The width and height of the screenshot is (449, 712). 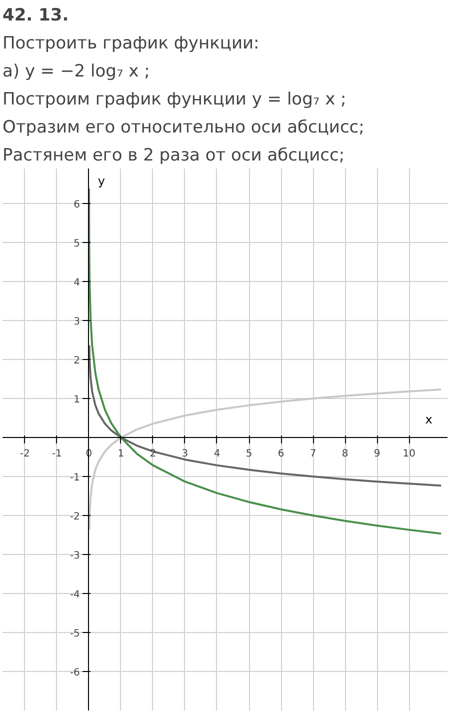 What do you see at coordinates (173, 156) in the screenshot?
I see `text: Растянем его в 2 раза от оси абсцисс;` at bounding box center [173, 156].